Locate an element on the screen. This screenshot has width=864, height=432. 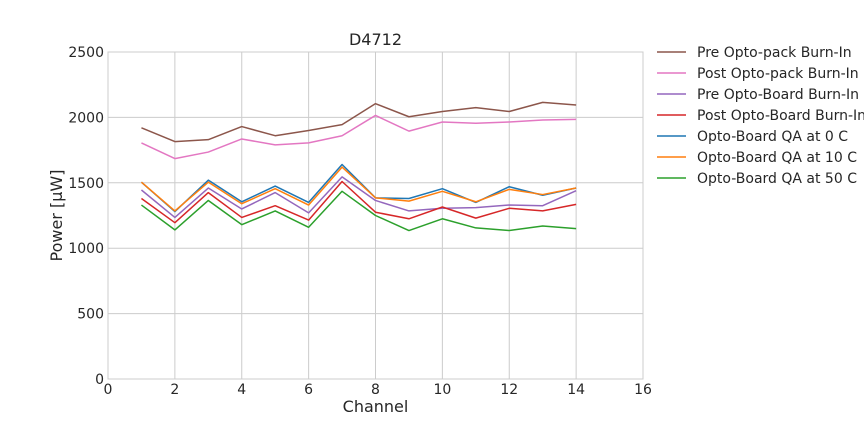
legend-label-2: Pre Opto-Board Burn-In is located at coordinates (778, 95).